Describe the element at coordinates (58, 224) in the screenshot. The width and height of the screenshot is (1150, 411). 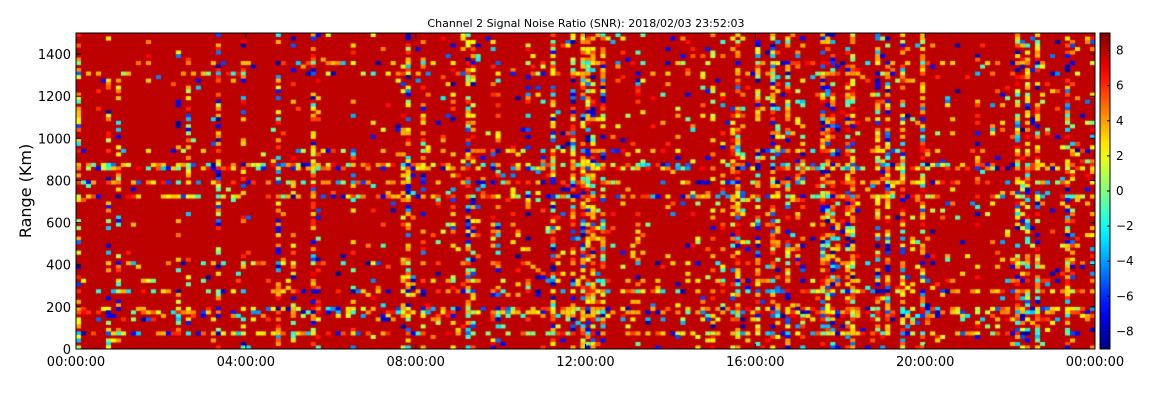
I see `y-tick-label: 600` at that location.